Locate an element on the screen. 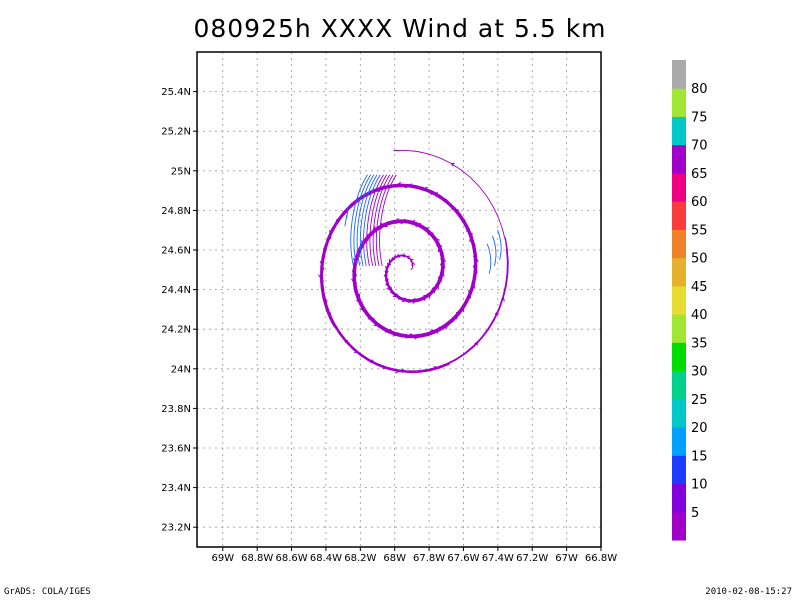 The height and width of the screenshot is (600, 800). x-tick-label: 67.4W is located at coordinates (498, 558).